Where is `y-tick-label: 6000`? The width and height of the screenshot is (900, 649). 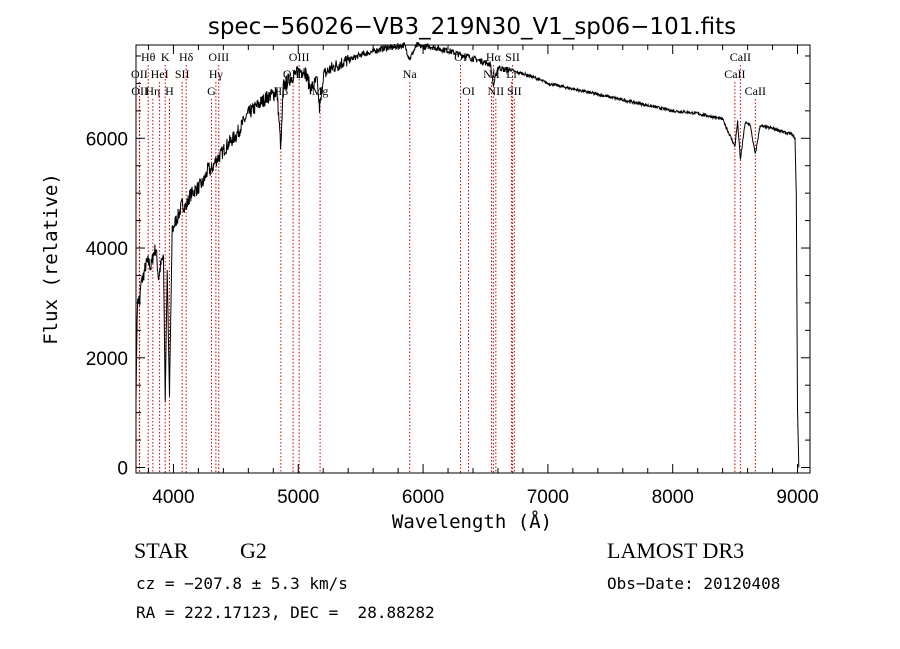 y-tick-label: 6000 is located at coordinates (107, 139).